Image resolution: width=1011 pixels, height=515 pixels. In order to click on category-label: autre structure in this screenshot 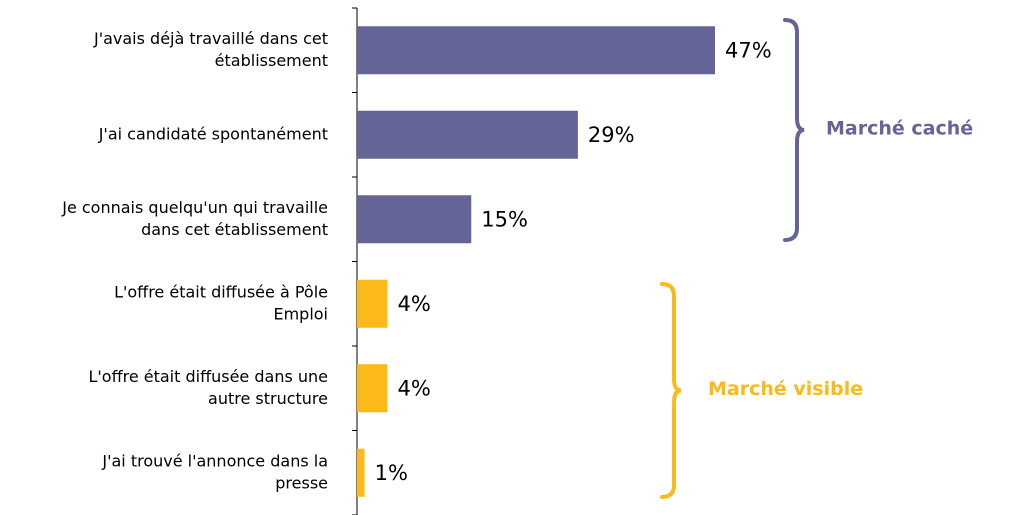, I will do `click(268, 398)`.